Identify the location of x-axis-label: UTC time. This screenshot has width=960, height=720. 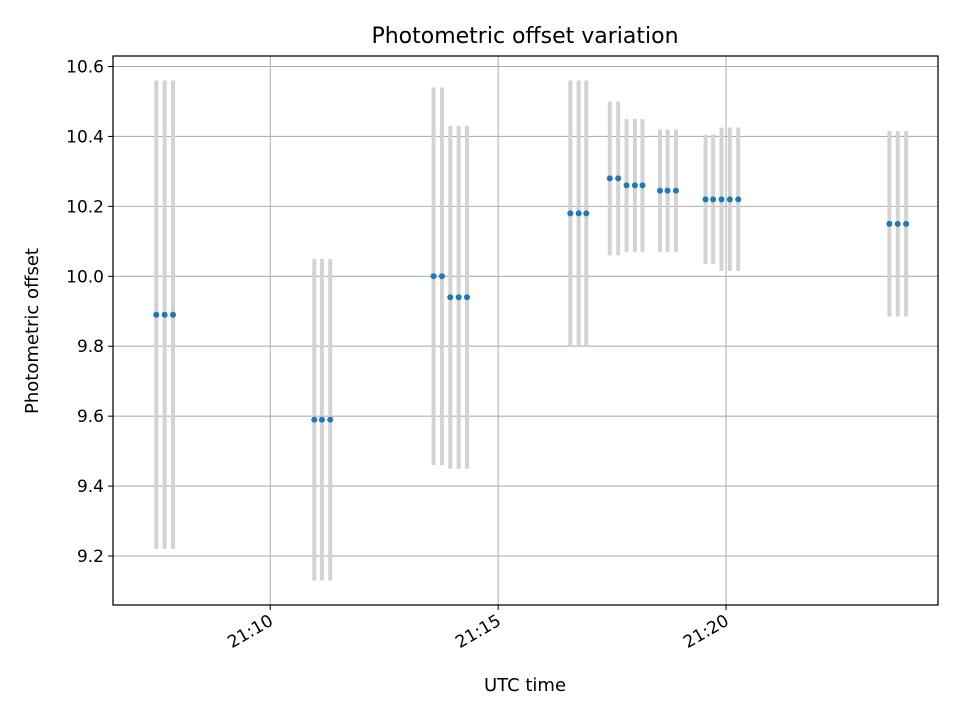
(525, 685).